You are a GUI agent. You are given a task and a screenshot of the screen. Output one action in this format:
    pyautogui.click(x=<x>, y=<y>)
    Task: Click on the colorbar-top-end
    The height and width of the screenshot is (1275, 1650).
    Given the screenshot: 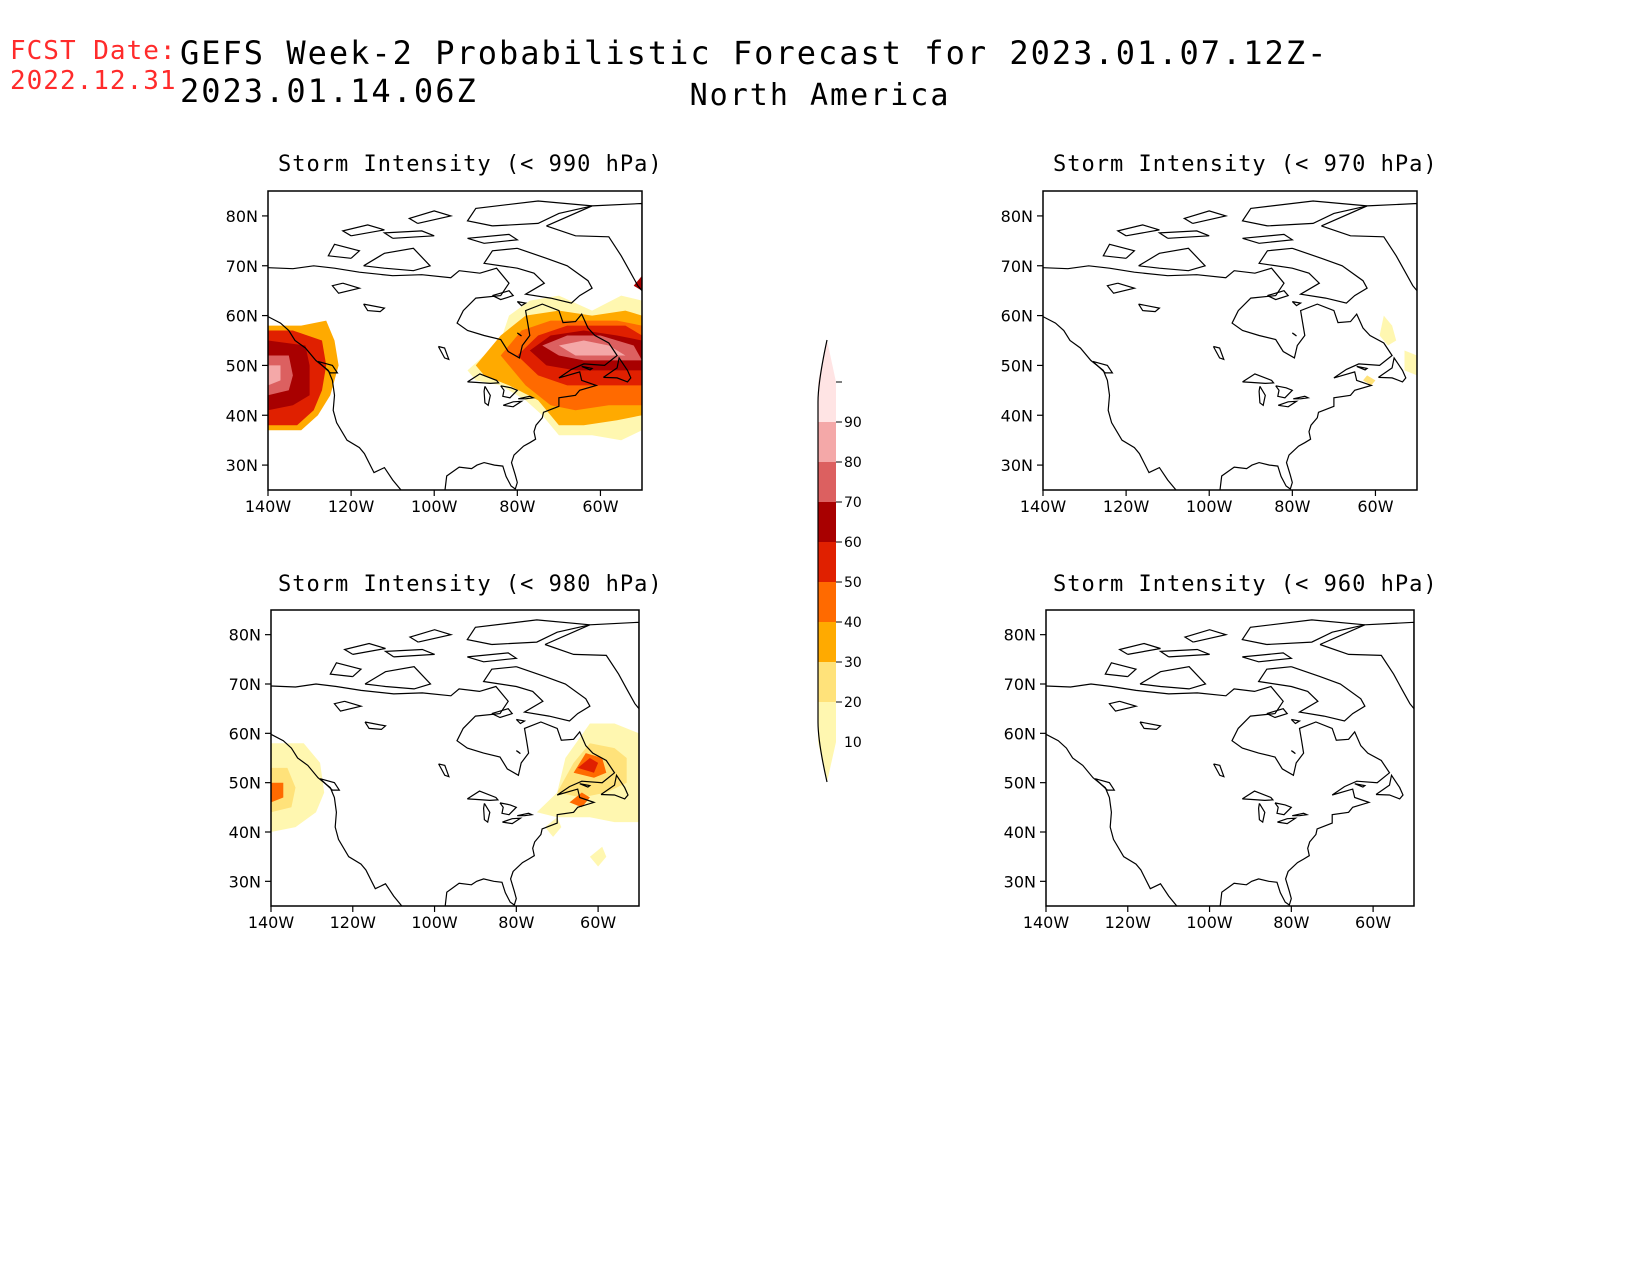 What is the action you would take?
    pyautogui.click(x=827, y=361)
    